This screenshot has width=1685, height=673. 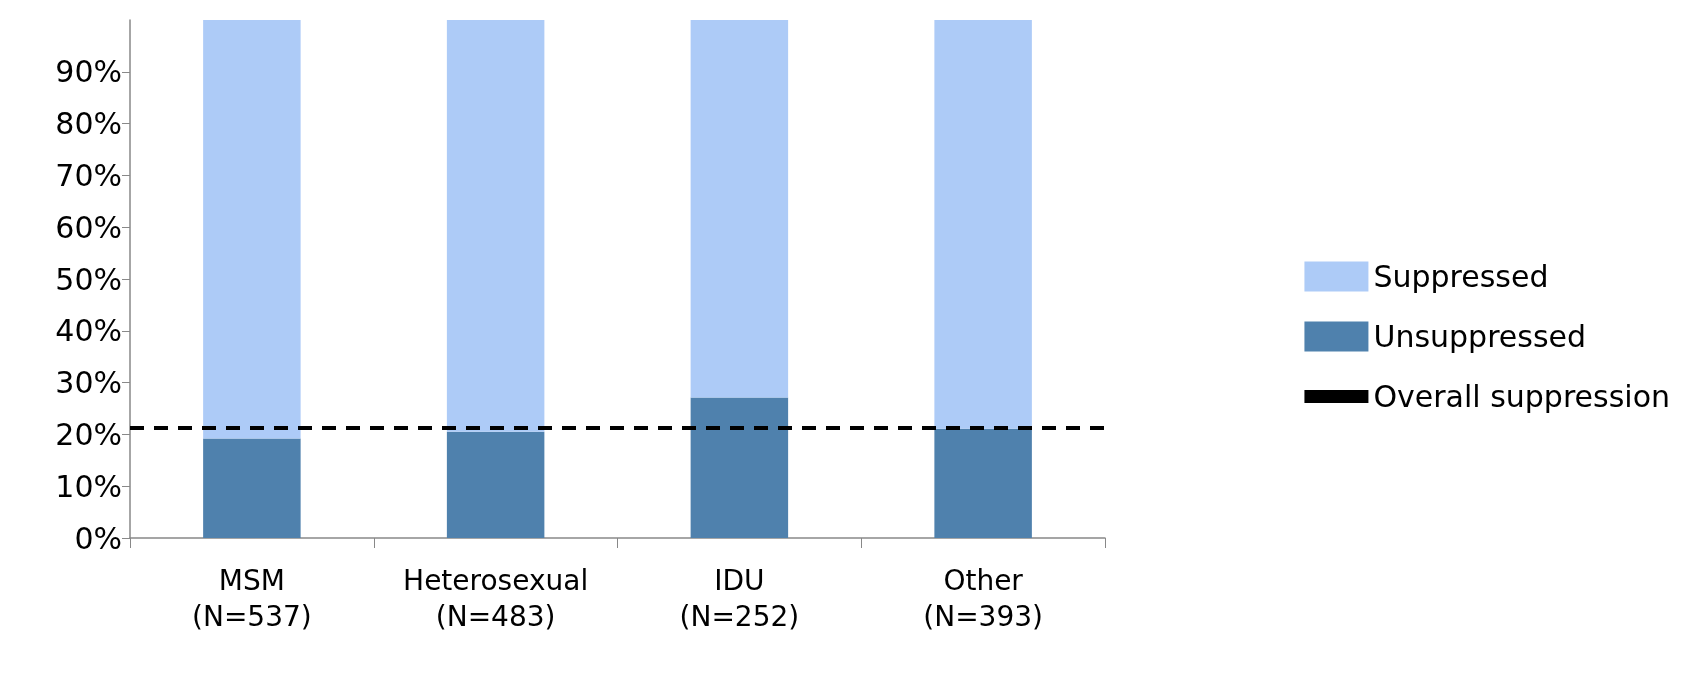 I want to click on y-tick-label: 0%, so click(x=98, y=538).